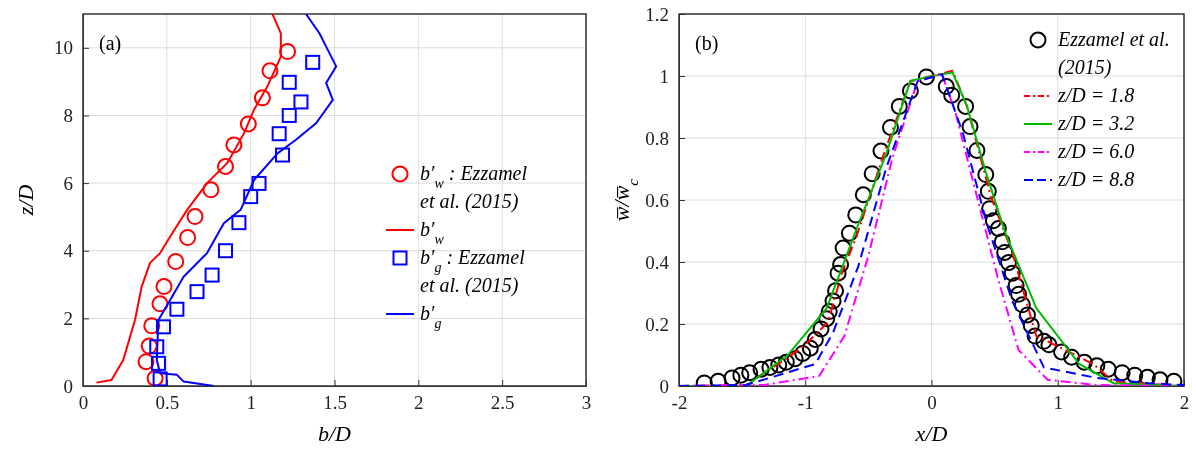  What do you see at coordinates (586, 403) in the screenshot?
I see `x-tick-label: 3` at bounding box center [586, 403].